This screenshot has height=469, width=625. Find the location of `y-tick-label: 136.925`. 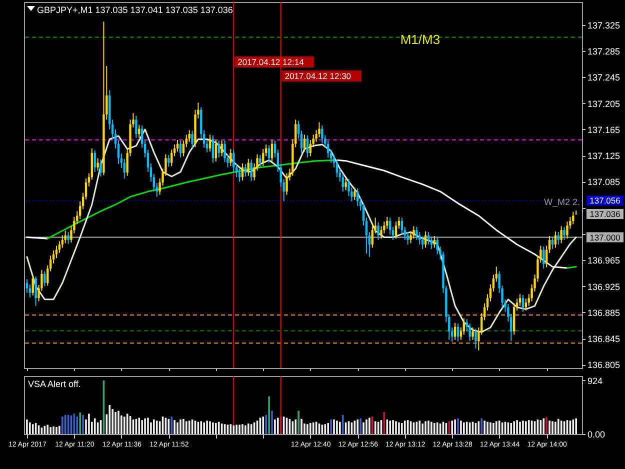

y-tick-label: 136.925 is located at coordinates (604, 287).